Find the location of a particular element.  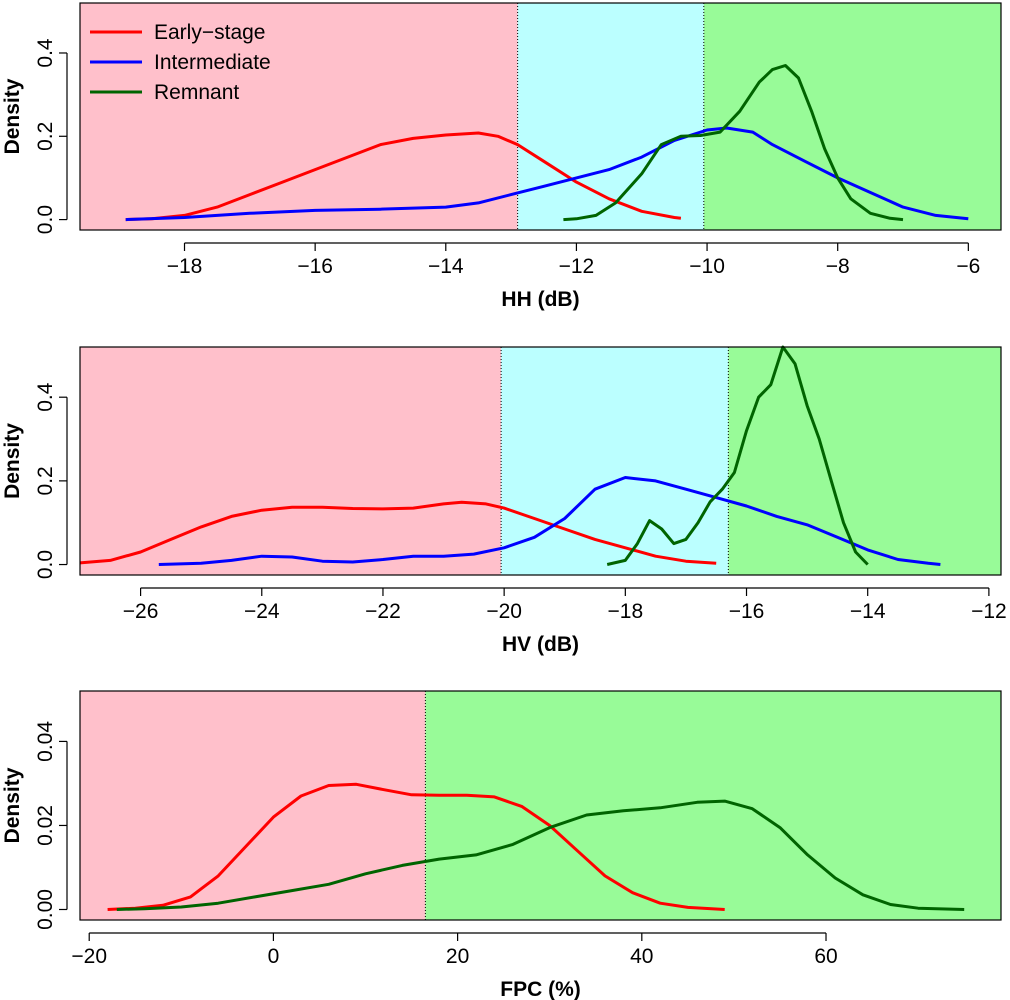

y-tick-label: 0.00 is located at coordinates (45, 909).